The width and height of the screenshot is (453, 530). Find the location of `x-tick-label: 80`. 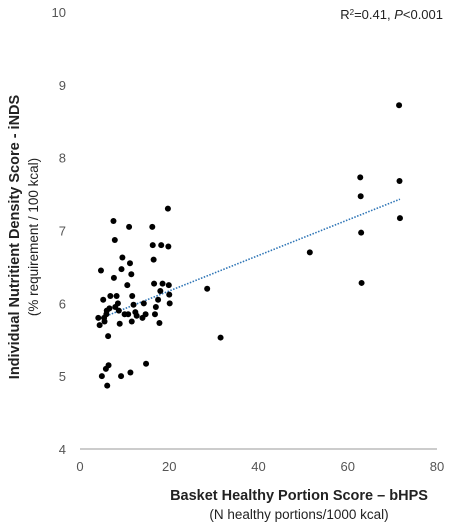

x-tick-label: 80 is located at coordinates (437, 466).